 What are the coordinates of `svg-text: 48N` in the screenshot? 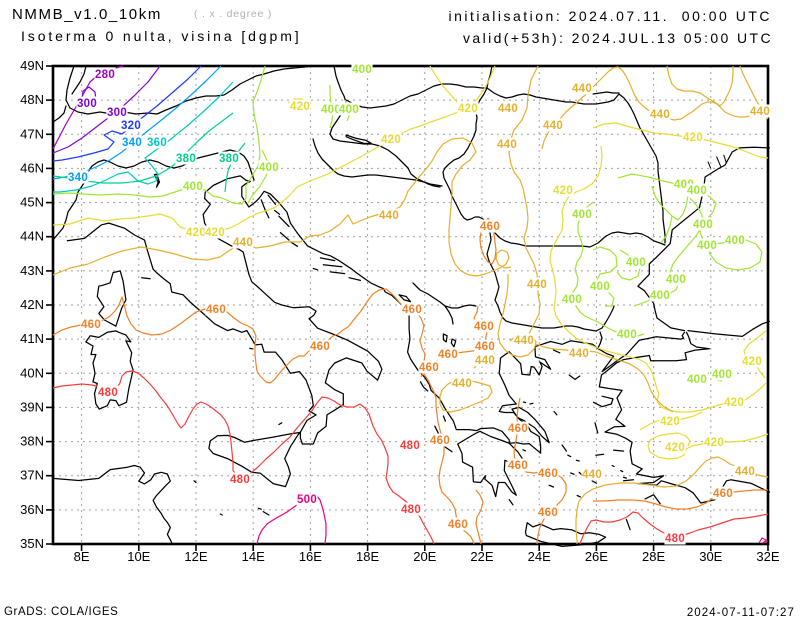 It's located at (32, 99).